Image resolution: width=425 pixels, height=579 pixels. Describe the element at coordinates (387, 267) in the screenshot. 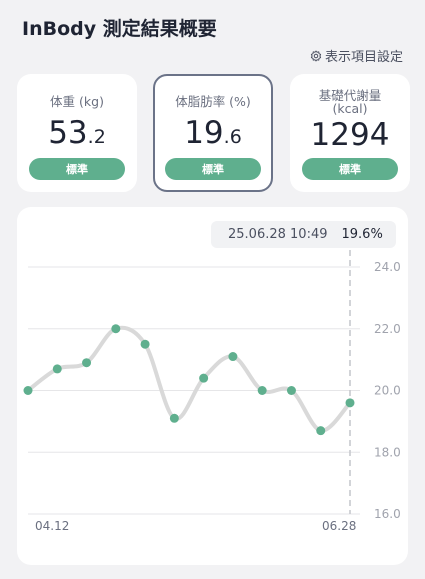

I see `y-tick-label: 24.0` at that location.